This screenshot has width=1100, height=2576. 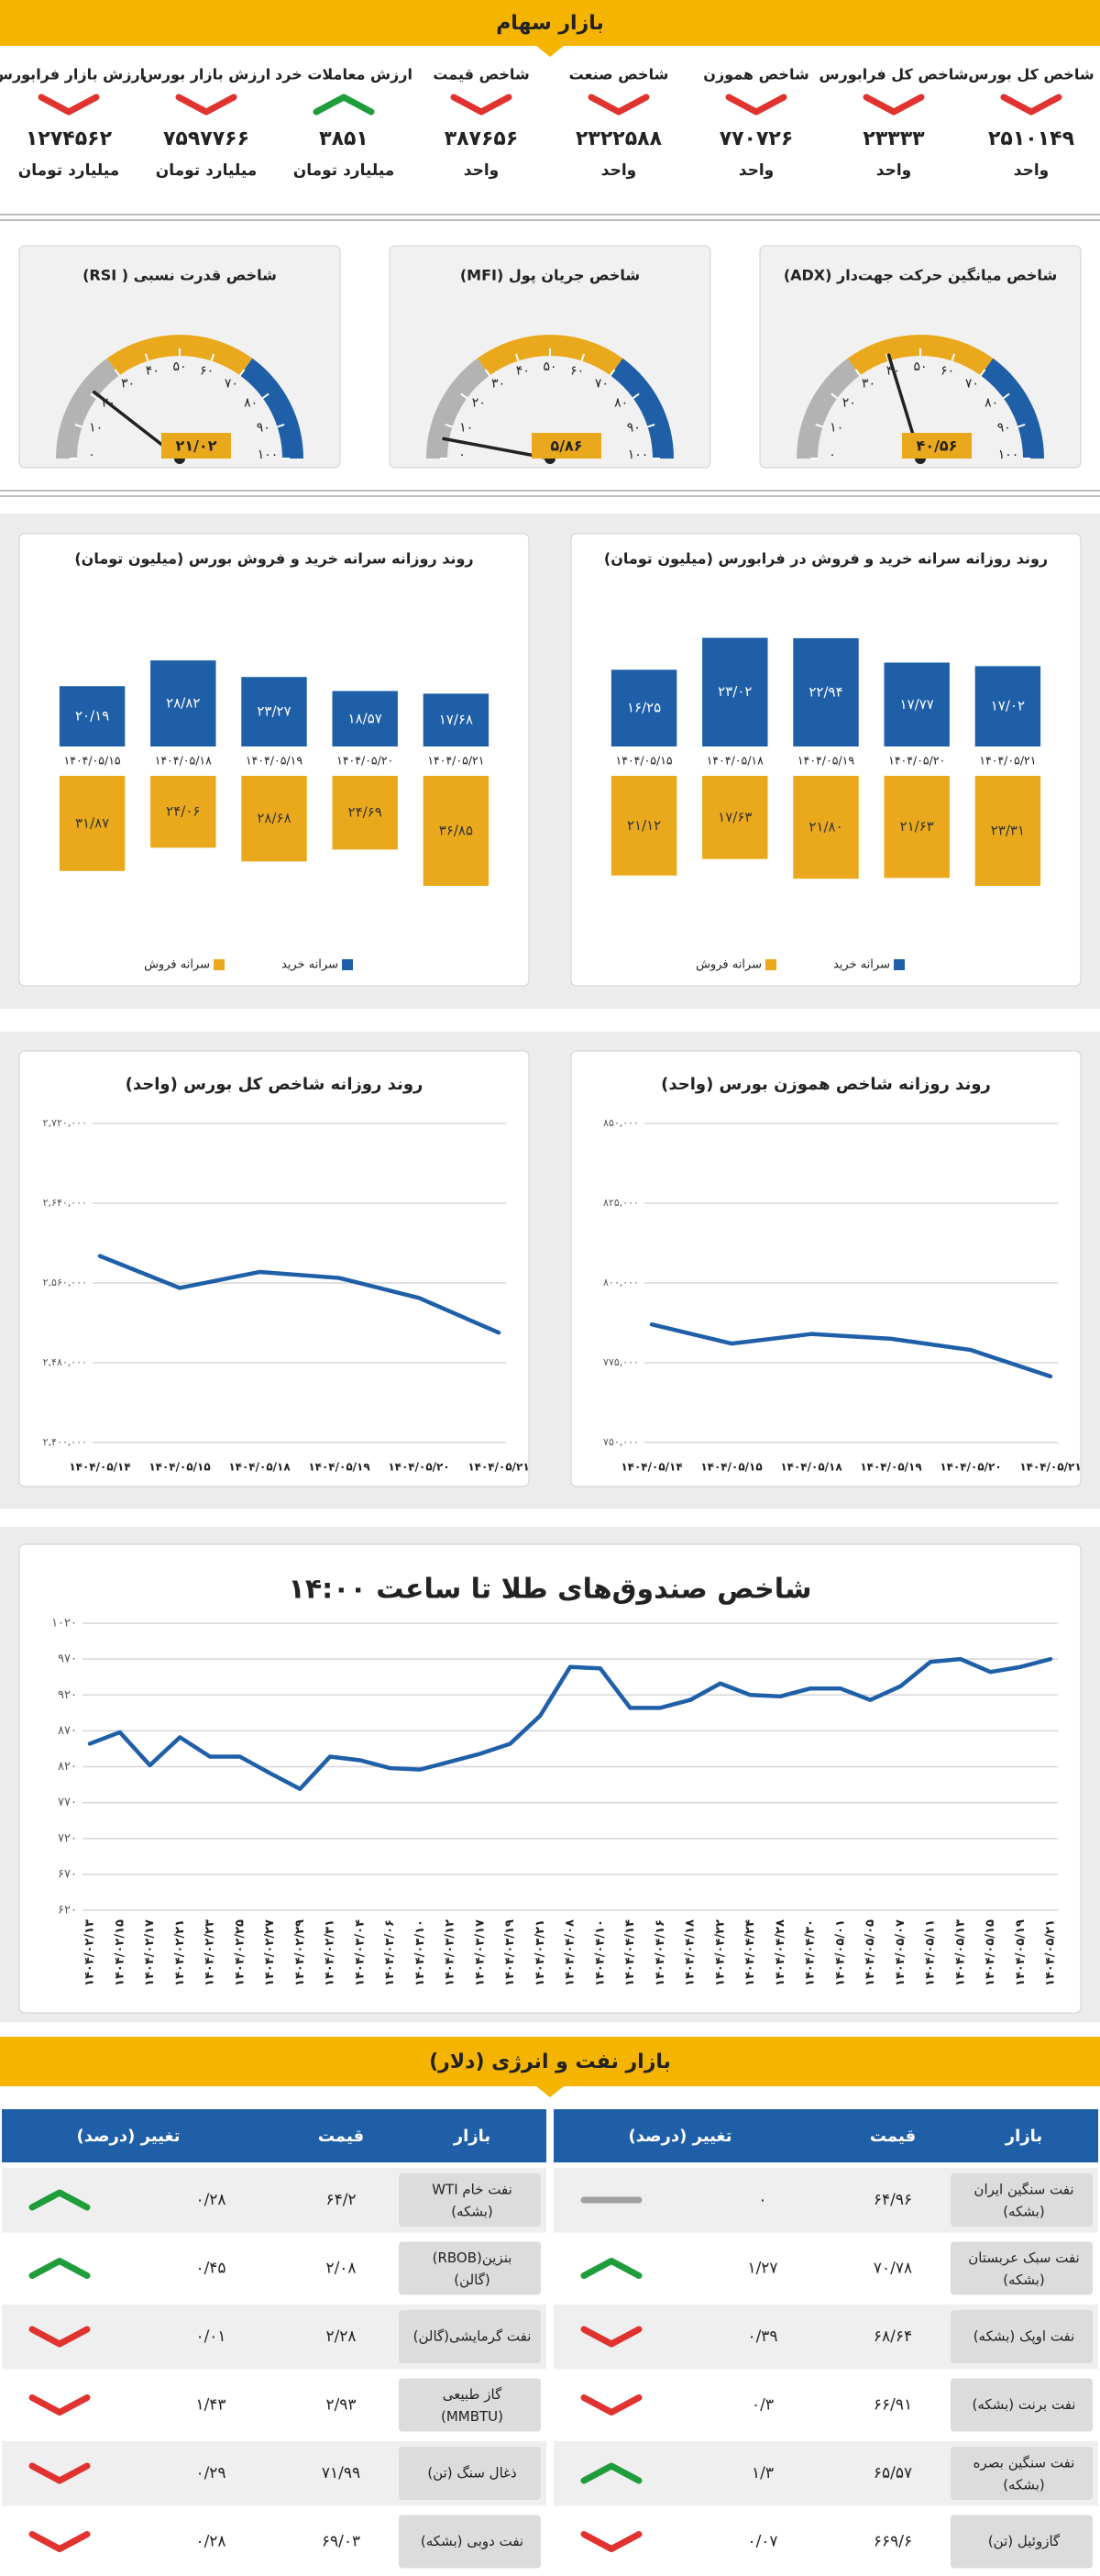 What do you see at coordinates (179, 275) in the screenshot?
I see `gauge-title: شاخص قدرت نسبی ( RSI)` at bounding box center [179, 275].